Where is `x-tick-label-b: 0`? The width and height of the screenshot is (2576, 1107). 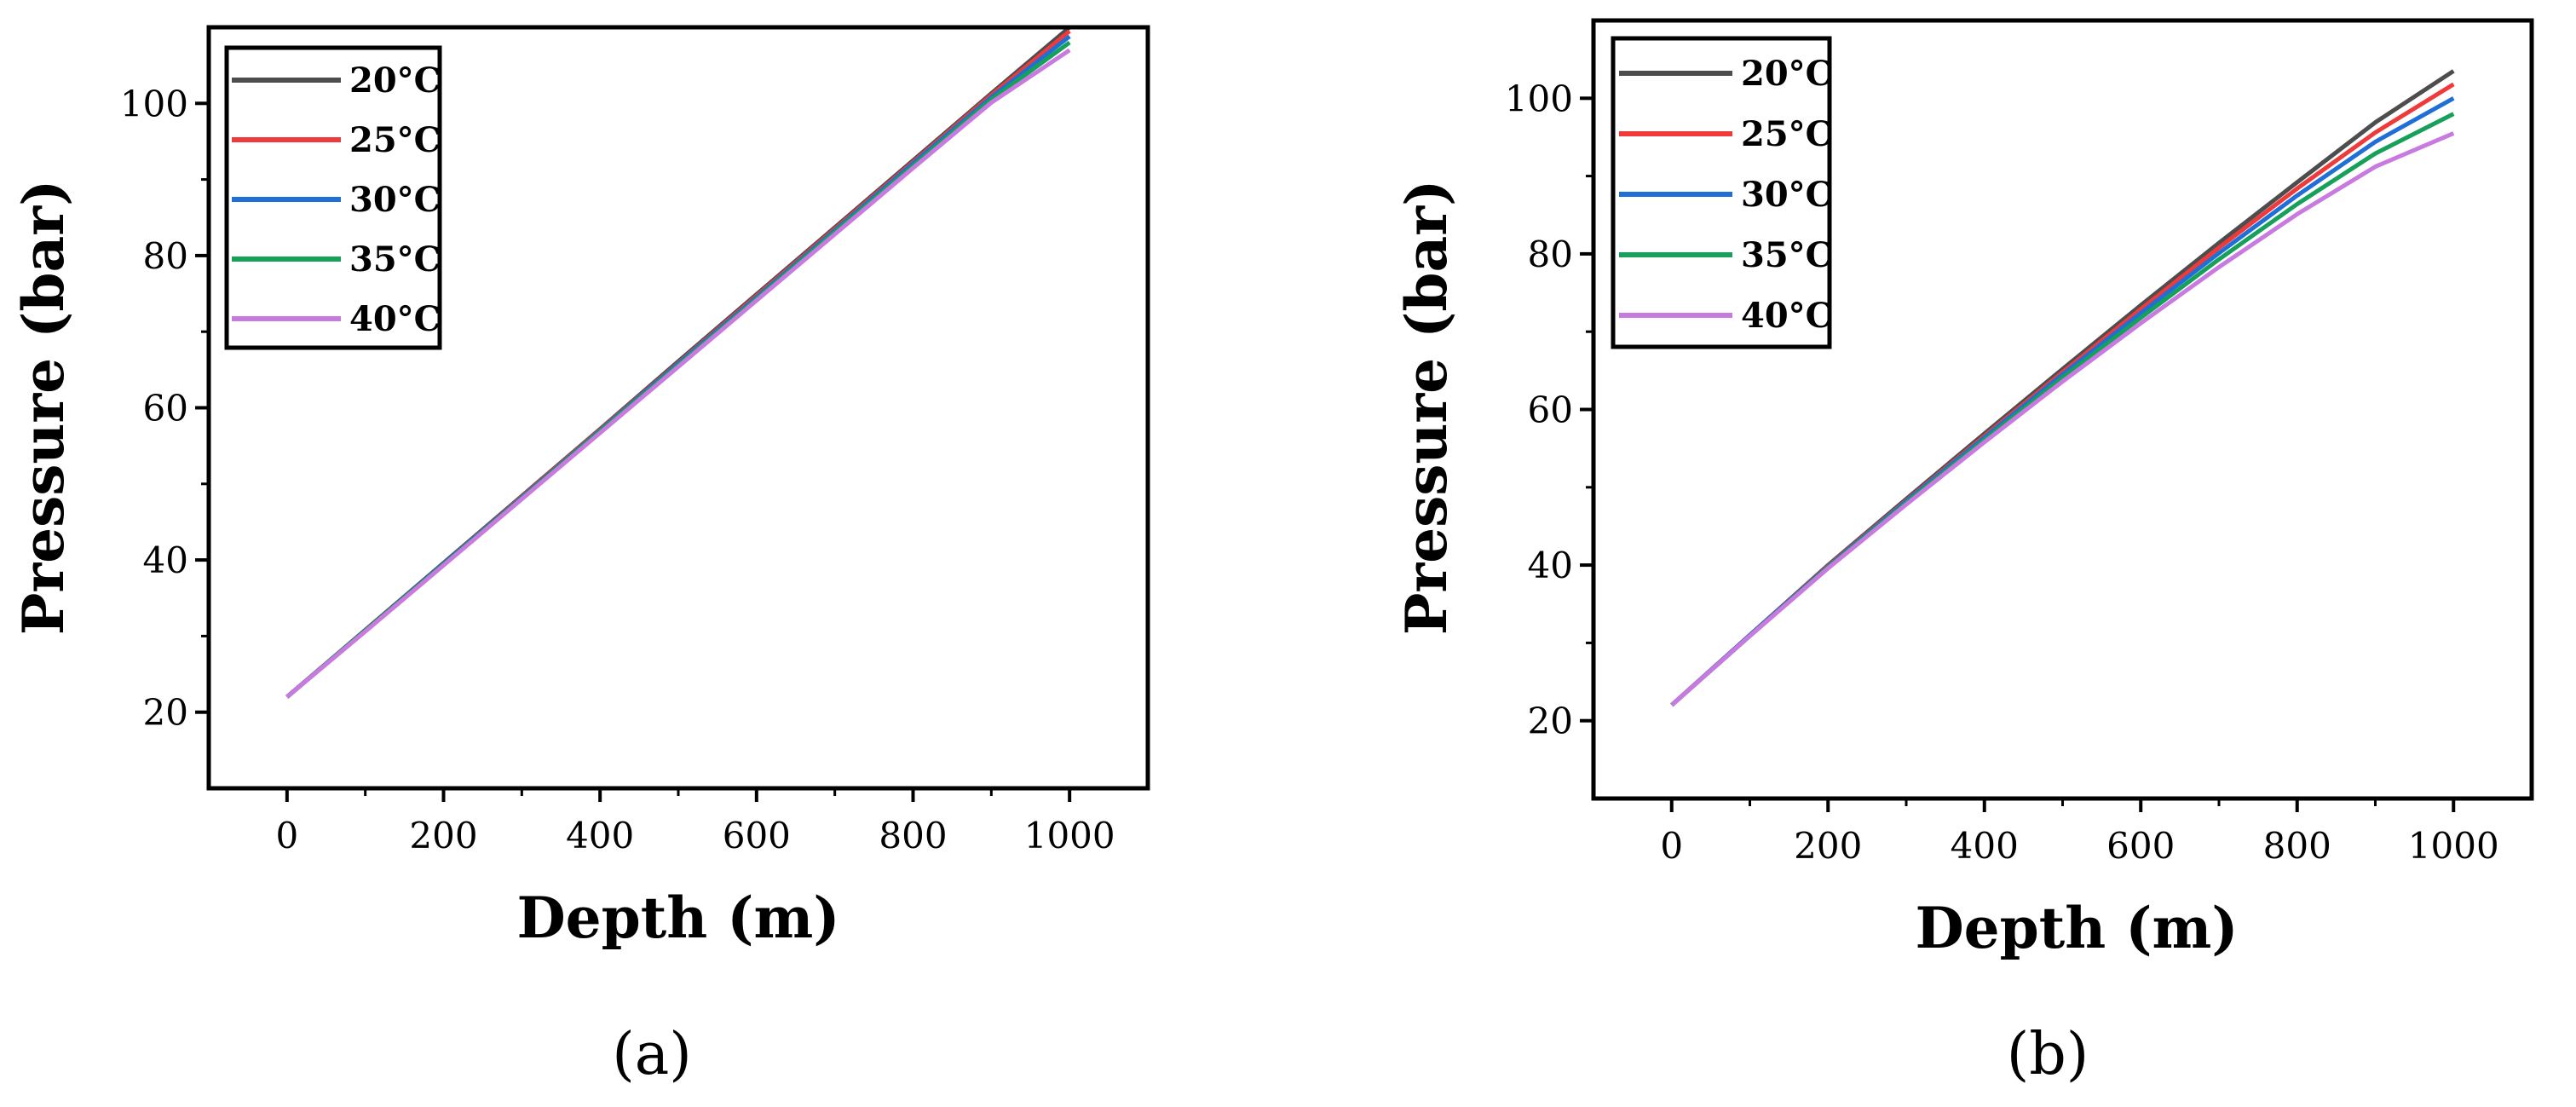
x-tick-label-b: 0 is located at coordinates (1671, 846).